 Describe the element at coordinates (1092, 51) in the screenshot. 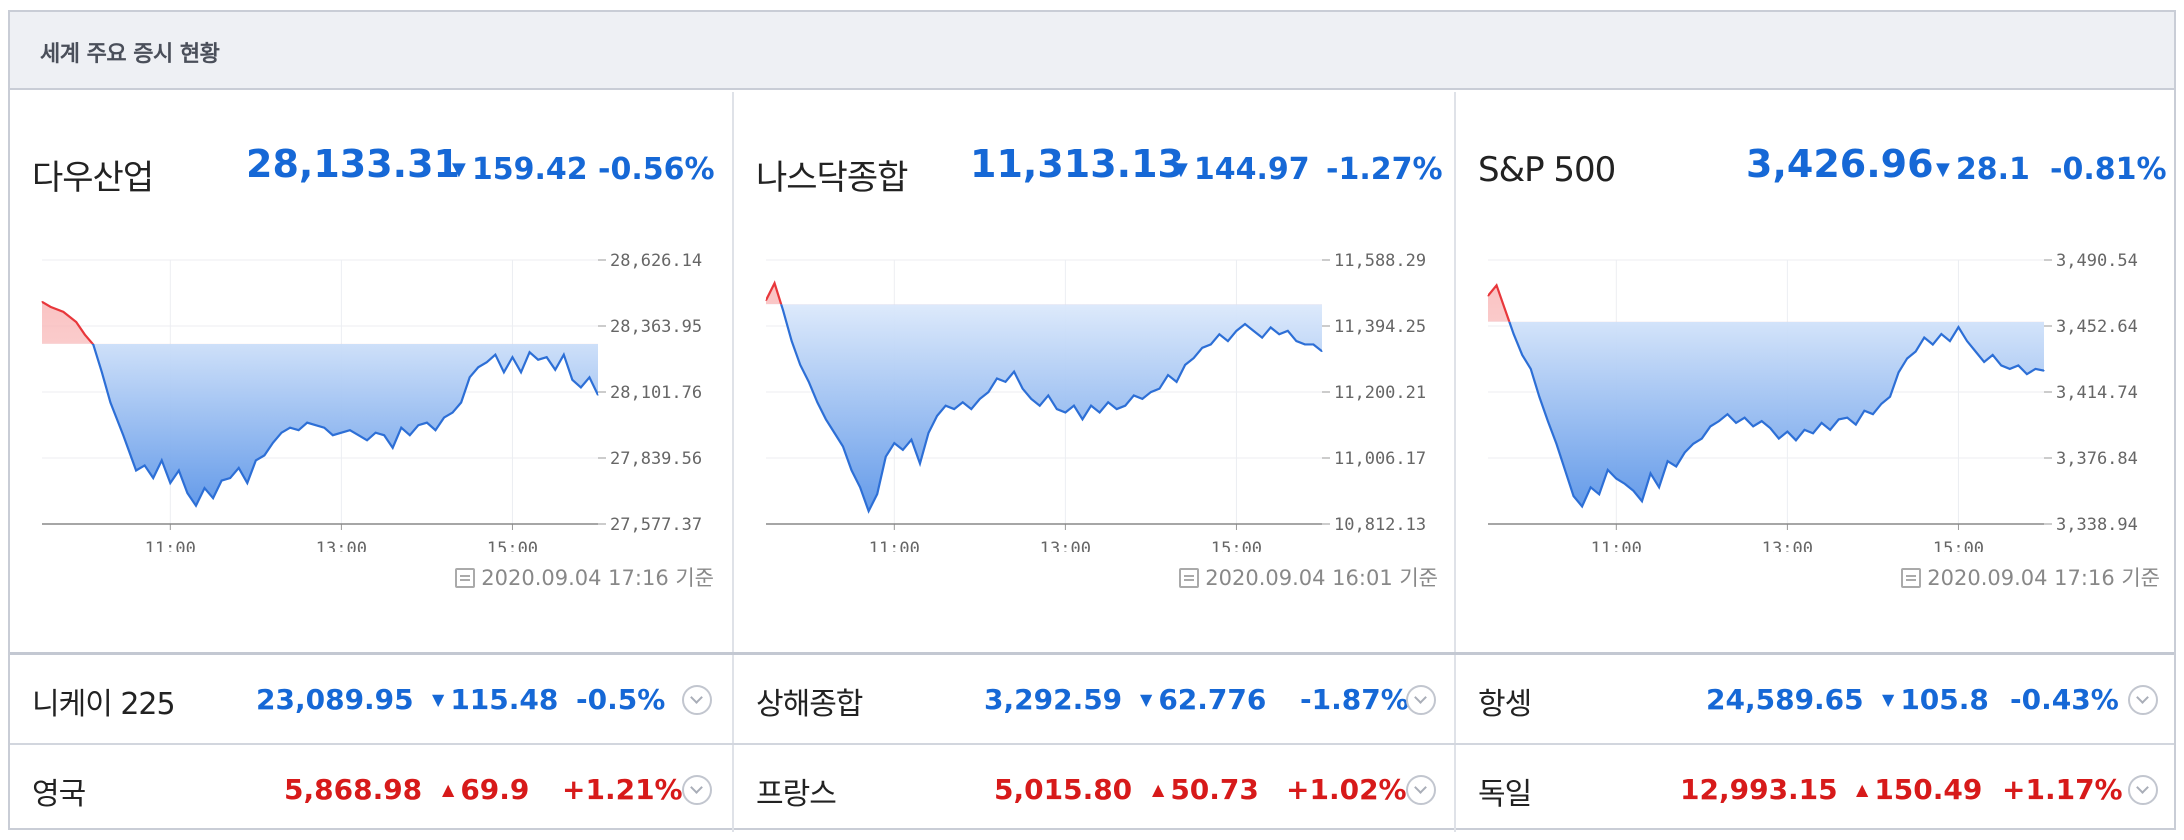

I see `widget-header: 세계 주요 증시 현황` at that location.